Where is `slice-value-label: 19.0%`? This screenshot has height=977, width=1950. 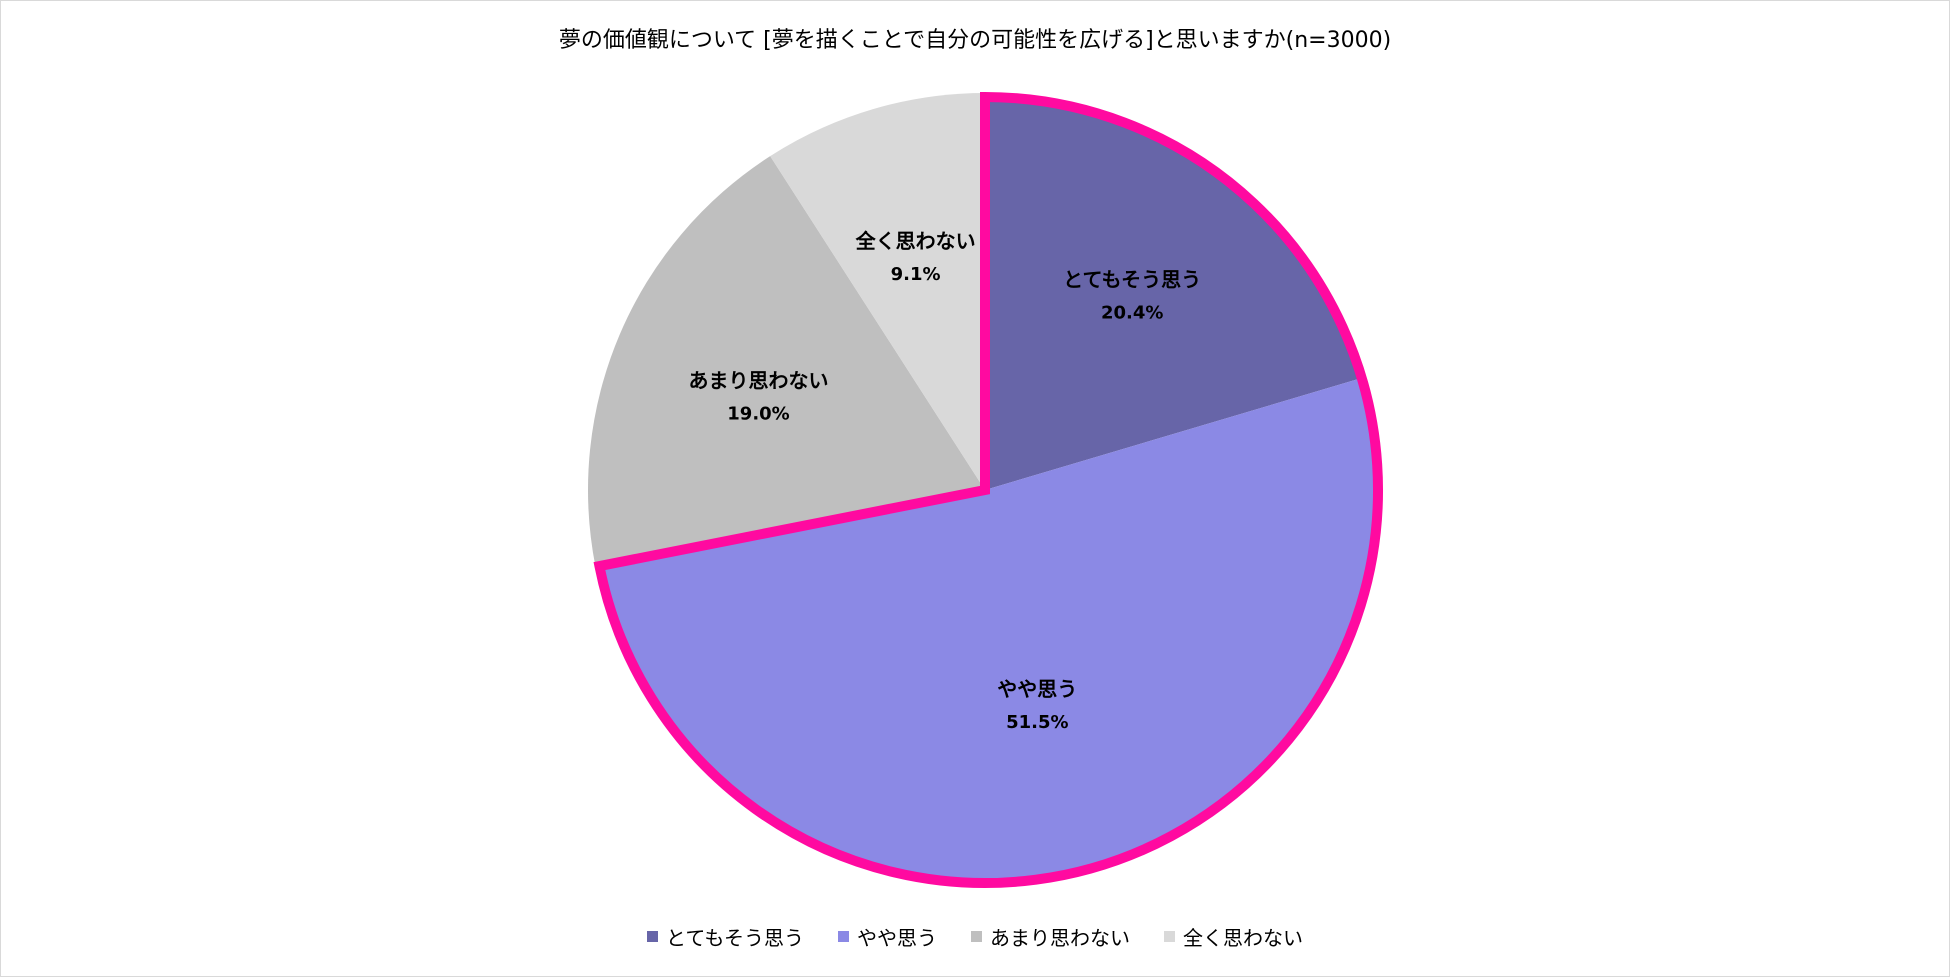 slice-value-label: 19.0% is located at coordinates (758, 414).